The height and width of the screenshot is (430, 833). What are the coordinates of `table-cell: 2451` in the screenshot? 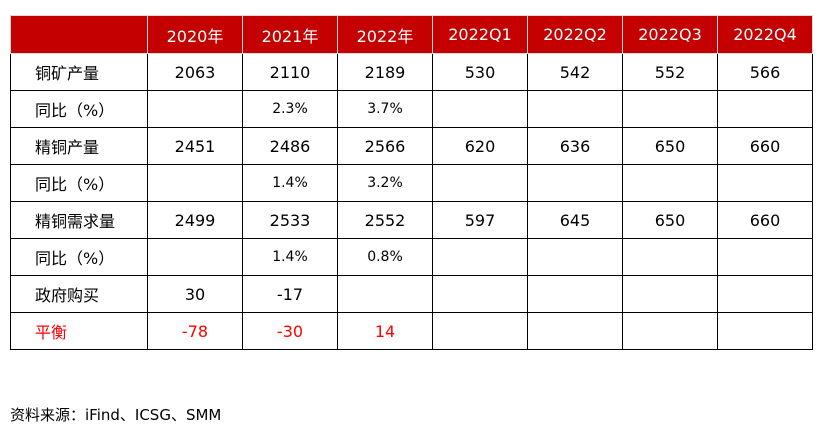 It's located at (195, 146).